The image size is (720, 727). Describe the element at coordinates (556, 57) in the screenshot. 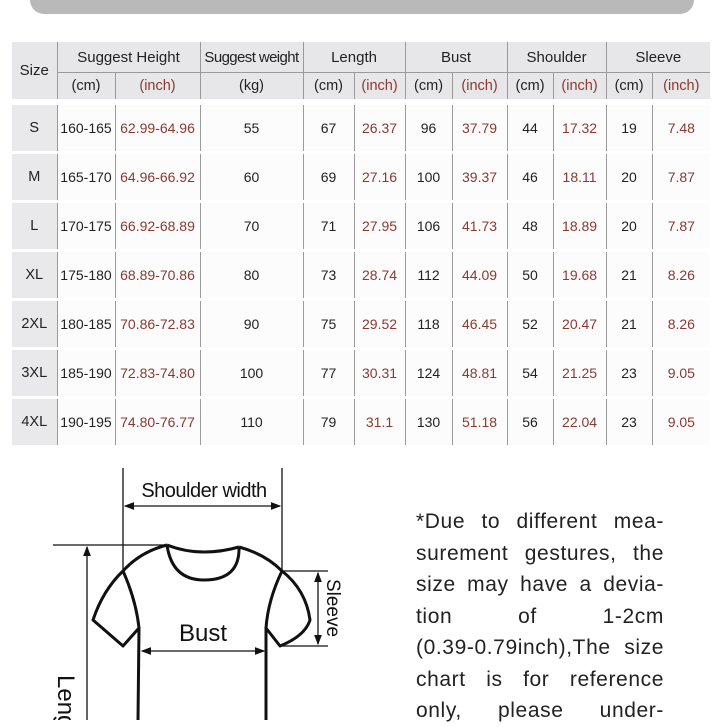

I see `header-shoulder: Shoulder` at that location.